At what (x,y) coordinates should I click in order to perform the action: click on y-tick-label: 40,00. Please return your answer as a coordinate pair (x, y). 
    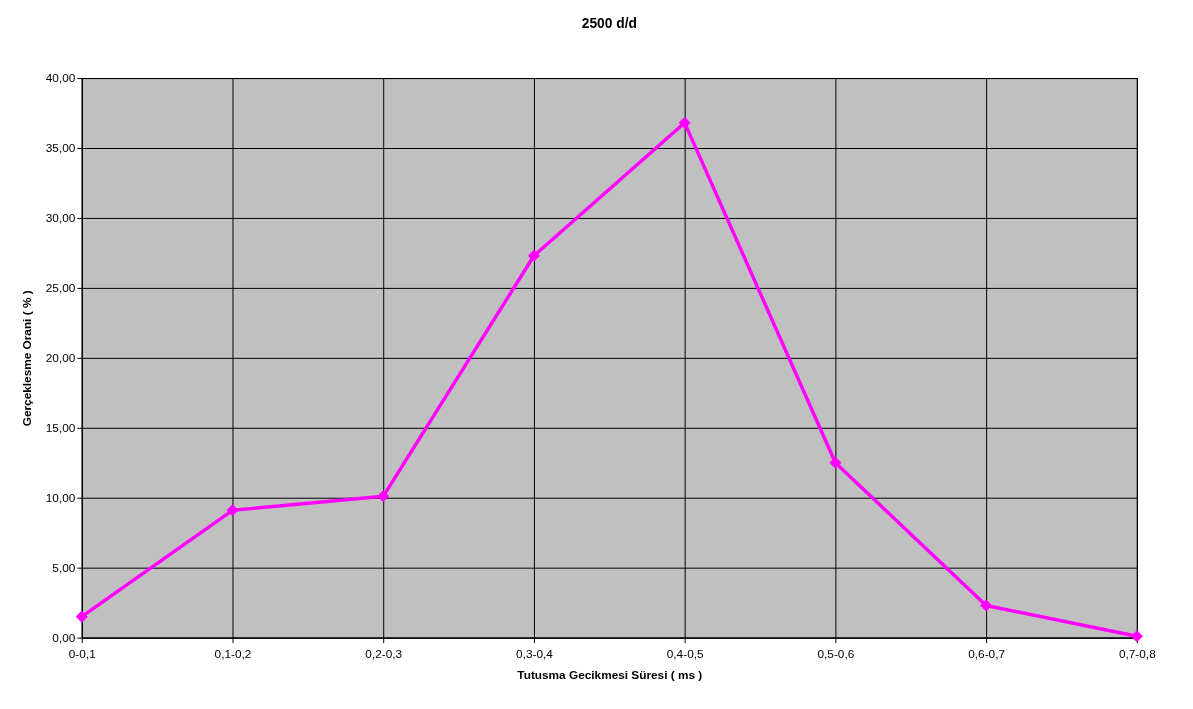
    Looking at the image, I should click on (60, 78).